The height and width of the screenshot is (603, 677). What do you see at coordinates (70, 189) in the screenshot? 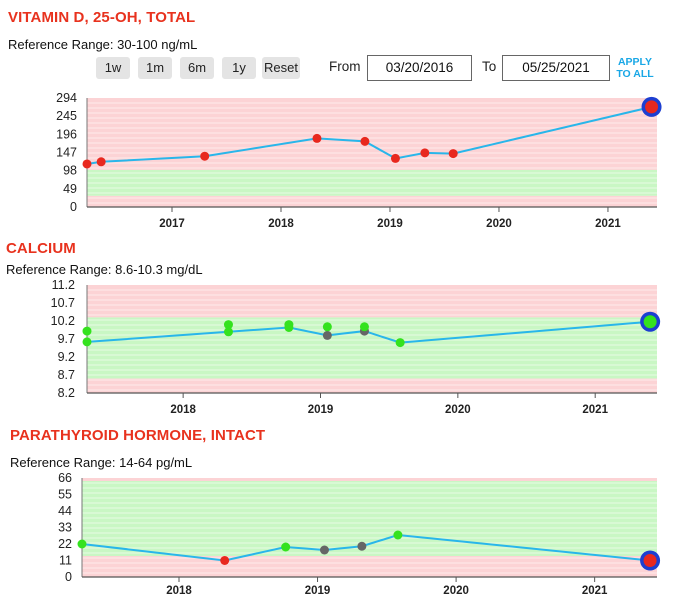
I see `vitd-ytick-label: 49` at bounding box center [70, 189].